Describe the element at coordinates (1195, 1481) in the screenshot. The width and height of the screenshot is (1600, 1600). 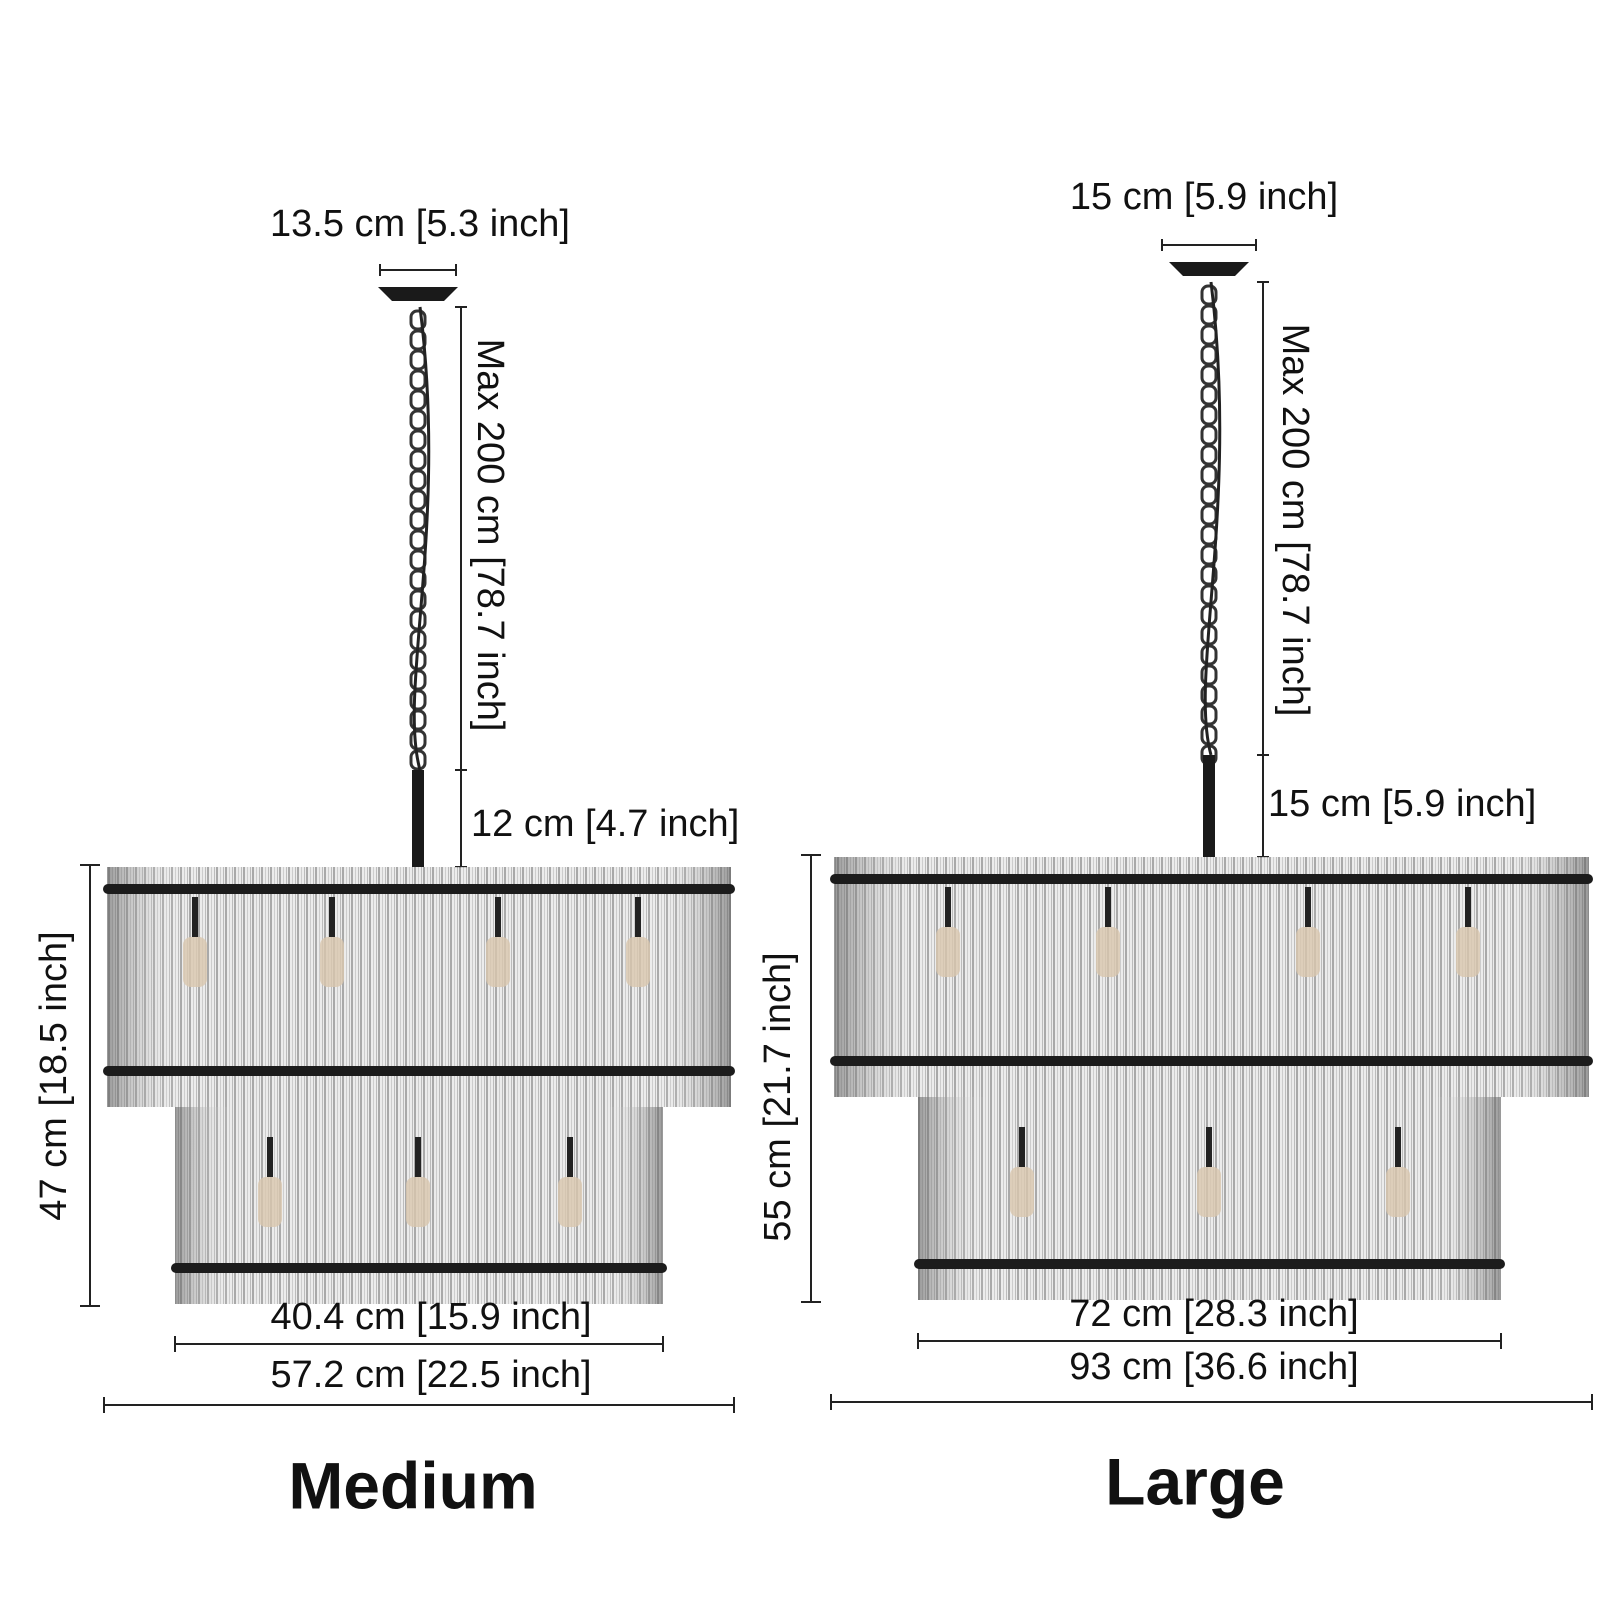
I see `size-label: Large` at that location.